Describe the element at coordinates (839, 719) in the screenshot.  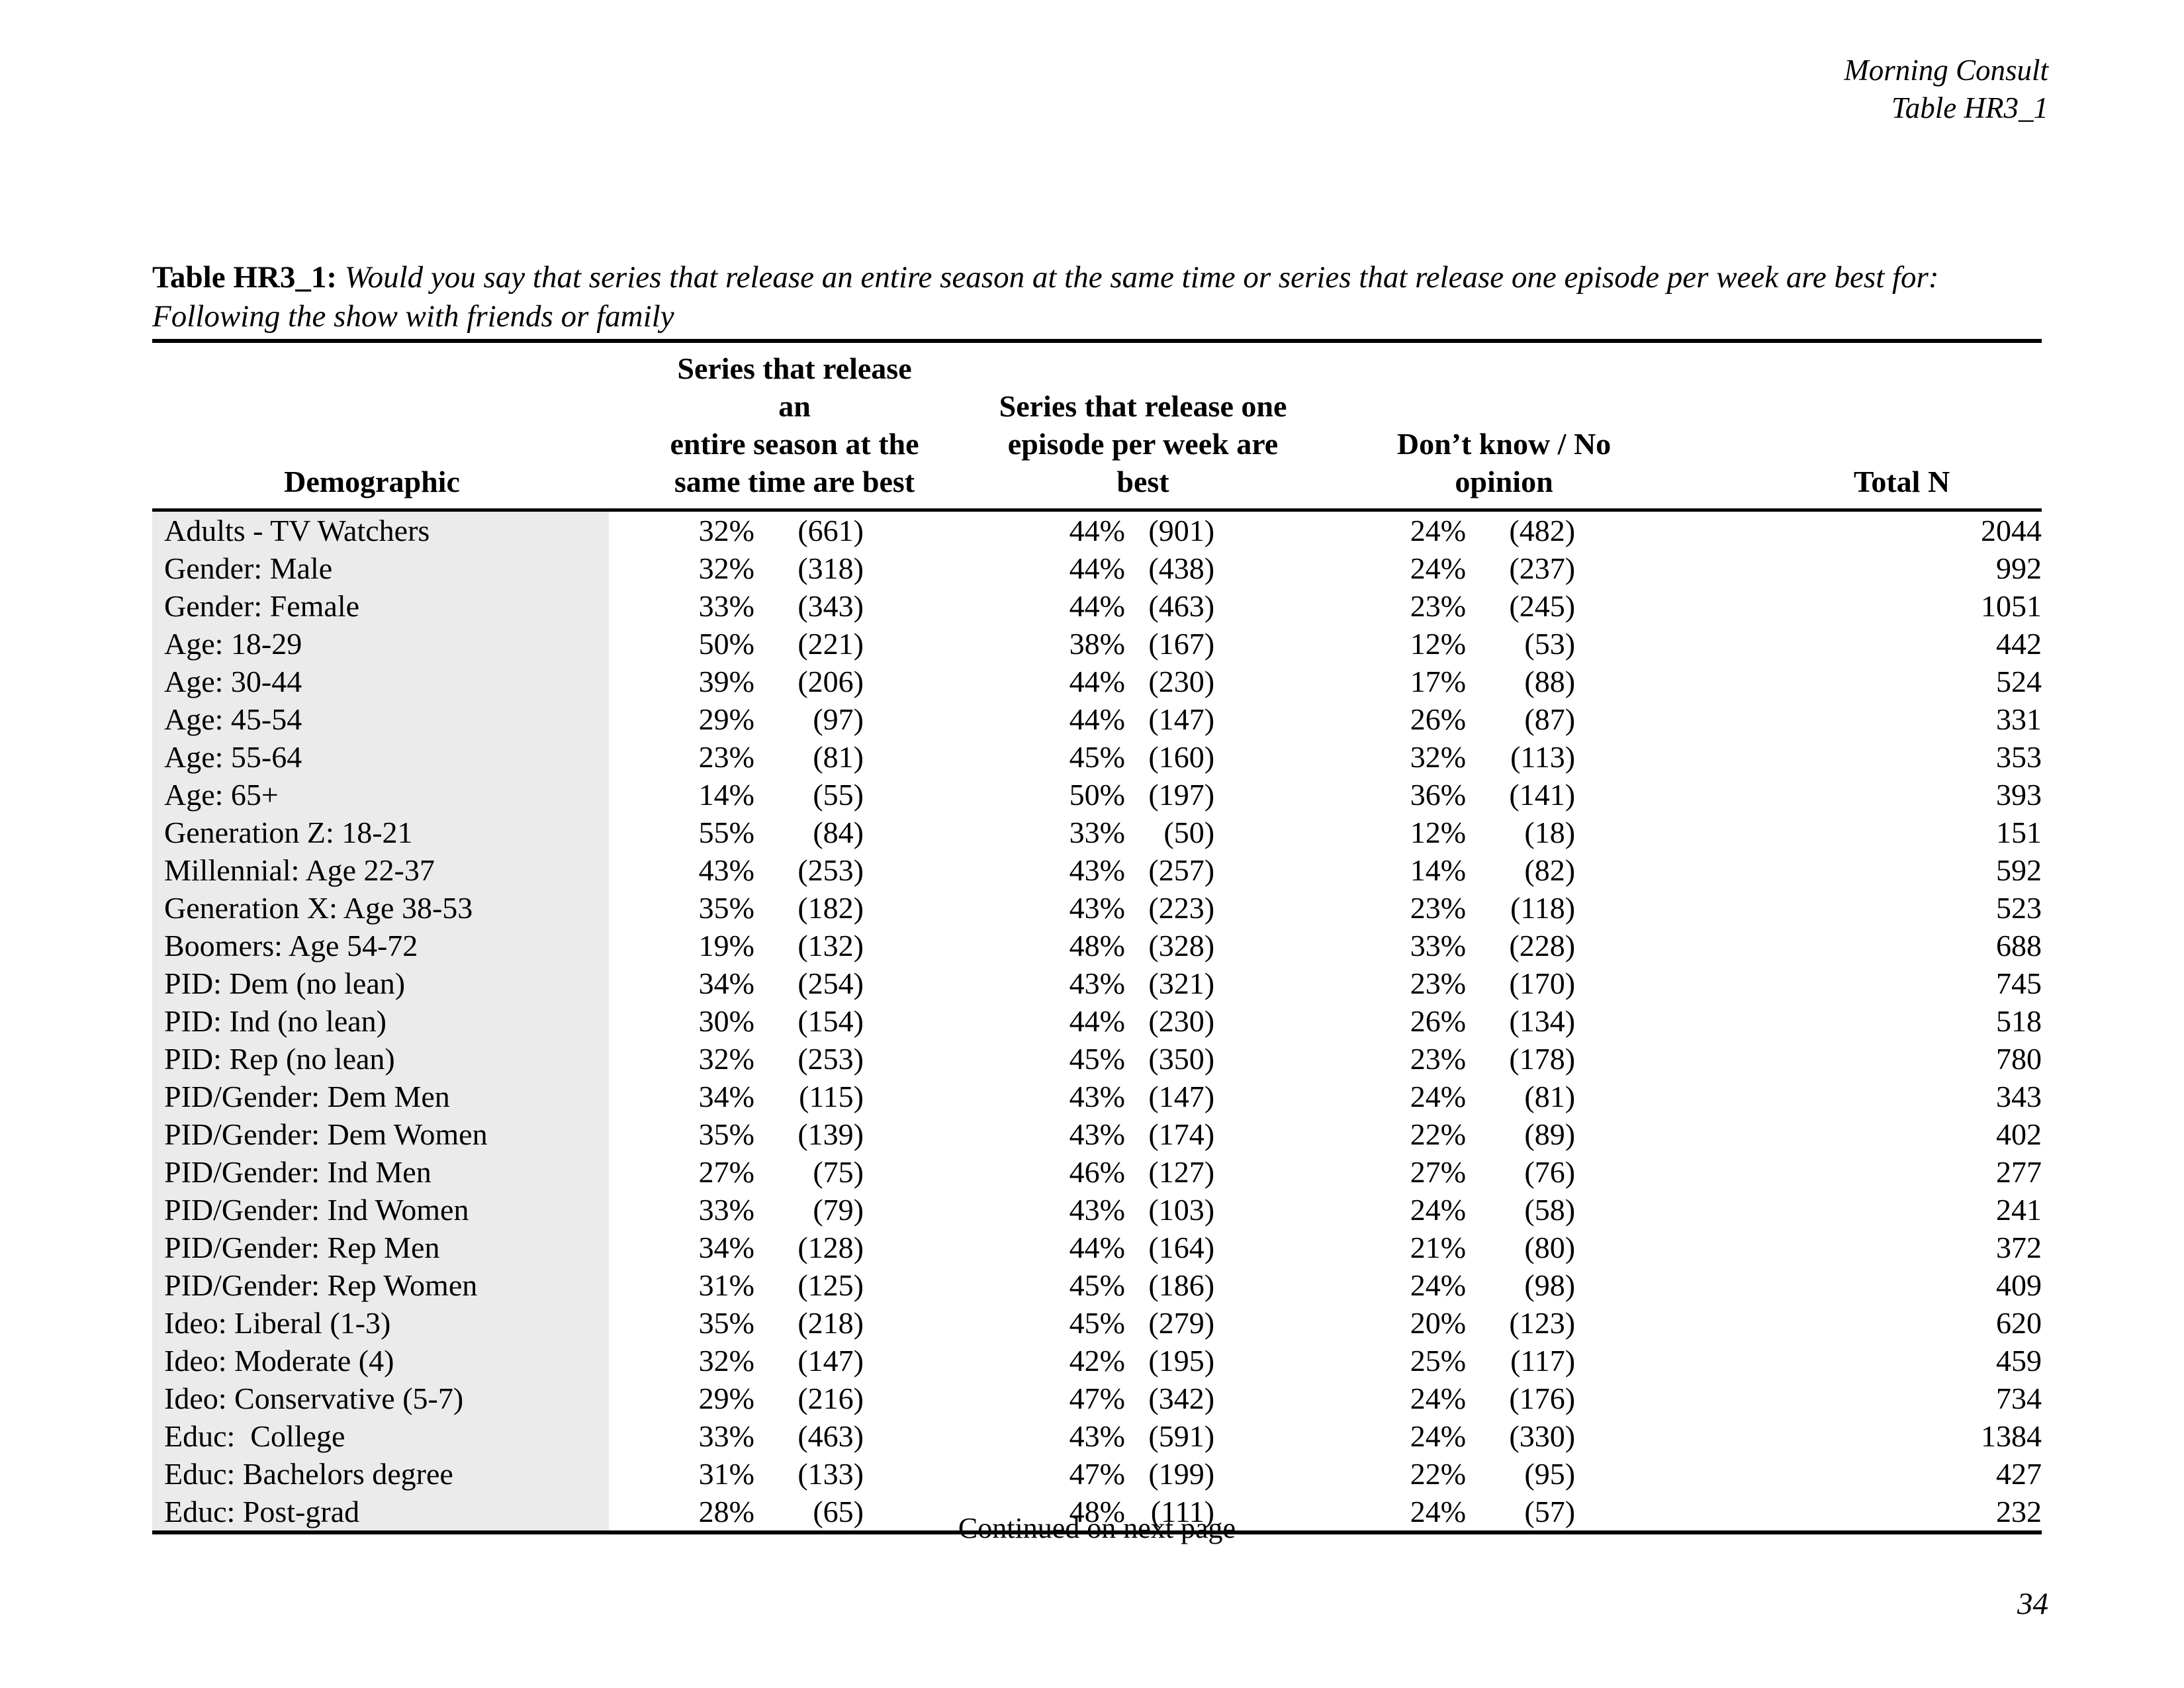
I see `n-cell: (97)` at that location.